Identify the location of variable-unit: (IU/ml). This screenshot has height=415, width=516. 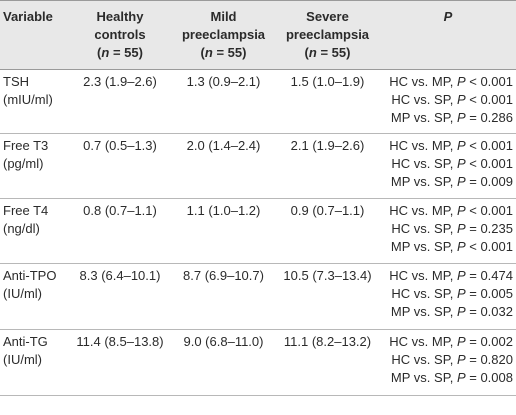
(22, 359).